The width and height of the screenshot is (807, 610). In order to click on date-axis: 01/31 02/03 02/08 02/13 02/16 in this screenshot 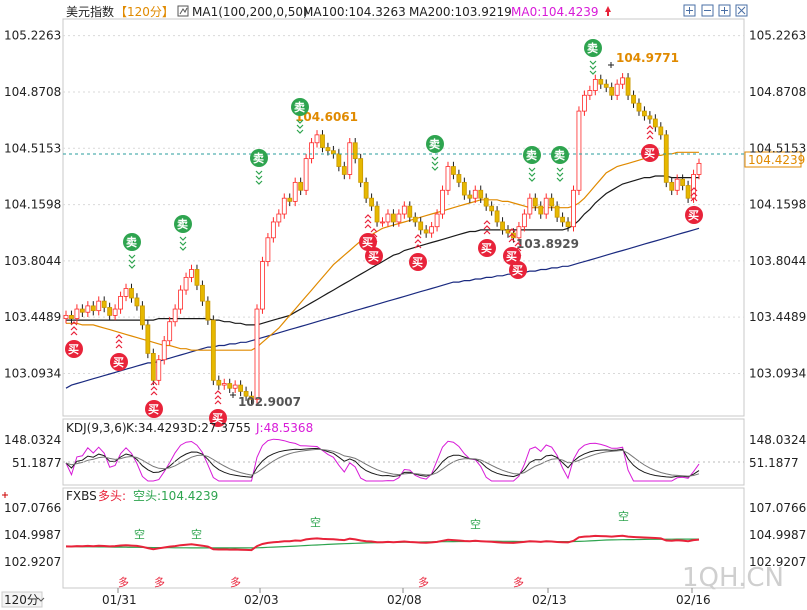, I will do `click(406, 597)`.